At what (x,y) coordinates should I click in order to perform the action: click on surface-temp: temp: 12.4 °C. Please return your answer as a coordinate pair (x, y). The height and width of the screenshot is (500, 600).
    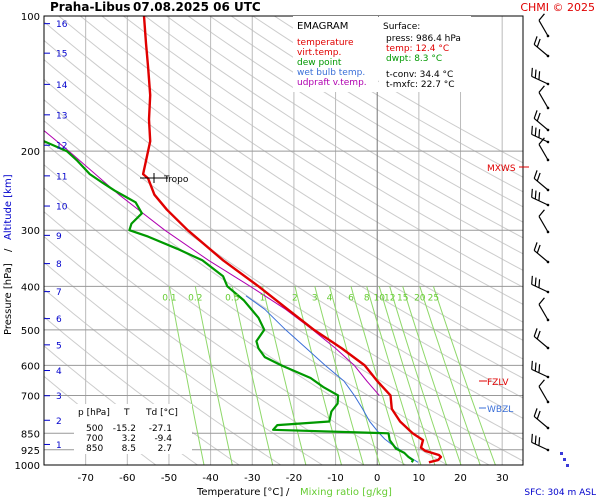
    Looking at the image, I should click on (417, 49).